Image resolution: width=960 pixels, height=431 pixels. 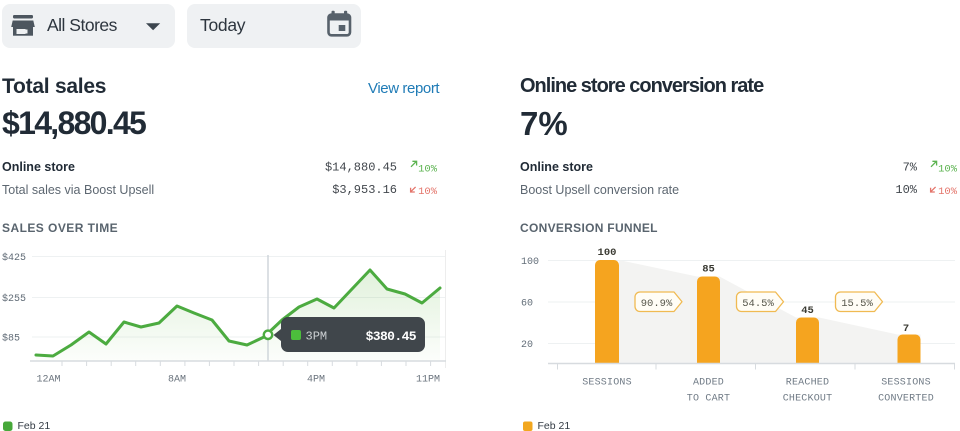 I want to click on svg-text: 45, so click(x=807, y=311).